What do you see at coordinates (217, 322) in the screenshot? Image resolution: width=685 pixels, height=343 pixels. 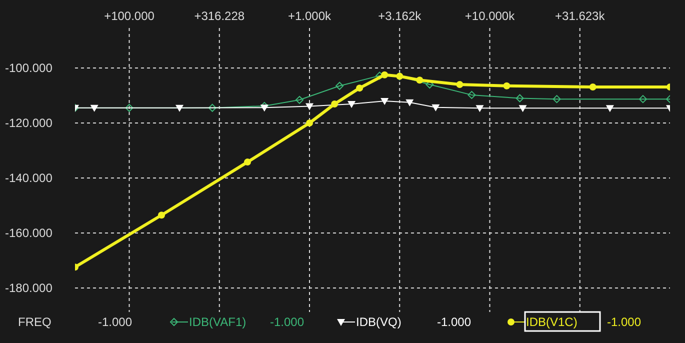 I see `legend-label: IDB(VAF1)` at bounding box center [217, 322].